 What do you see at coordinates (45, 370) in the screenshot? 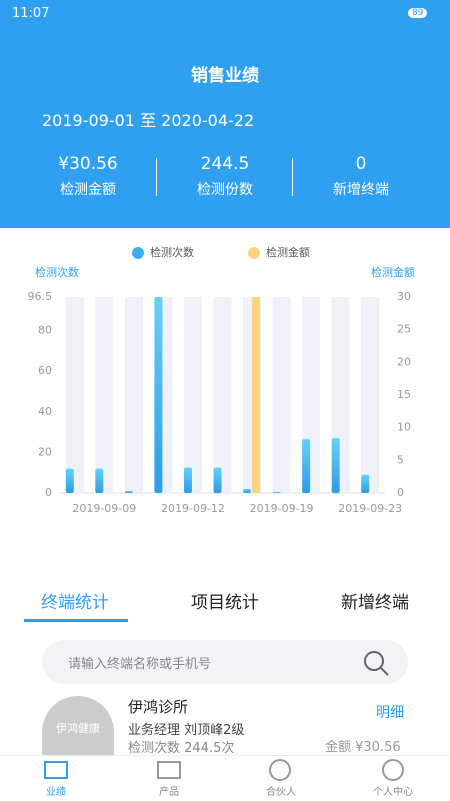
I see `y-tick-label: 60` at bounding box center [45, 370].